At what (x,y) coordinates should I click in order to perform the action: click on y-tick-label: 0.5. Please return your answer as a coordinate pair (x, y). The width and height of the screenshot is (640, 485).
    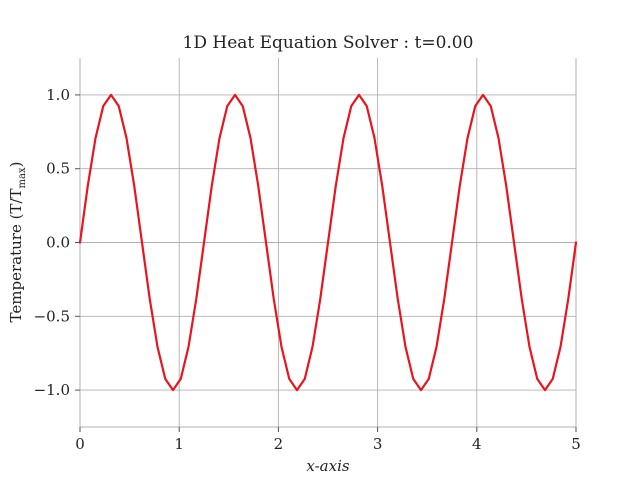
    Looking at the image, I should click on (58, 169).